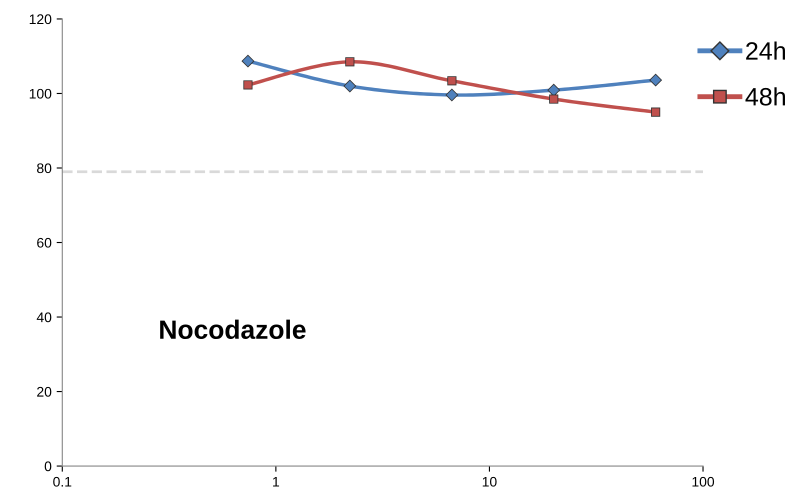 This screenshot has width=809, height=499. I want to click on y-tick-label: 20, so click(44, 391).